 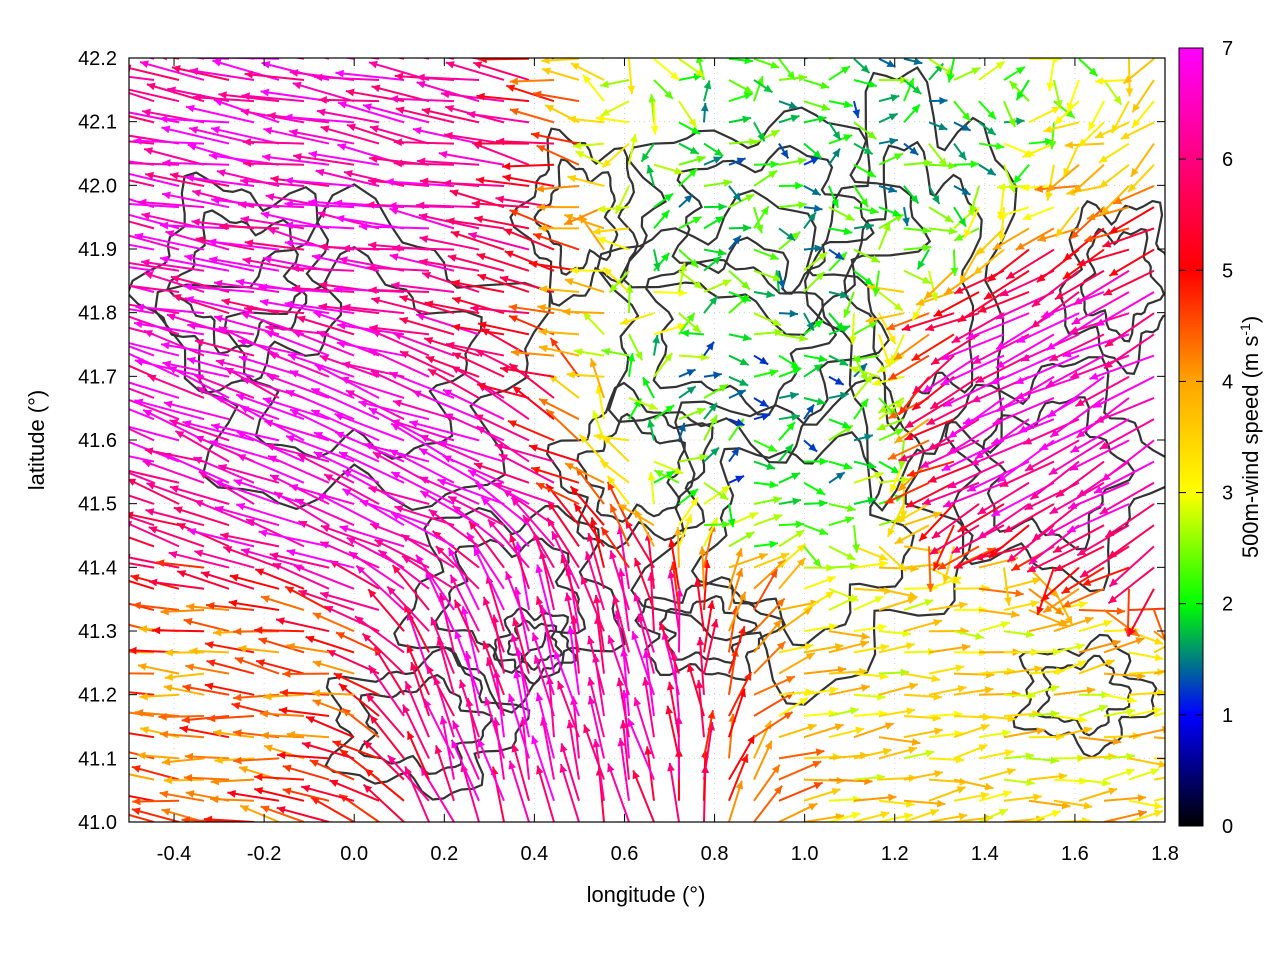 I want to click on x-tick-label: 0.0, so click(x=354, y=854).